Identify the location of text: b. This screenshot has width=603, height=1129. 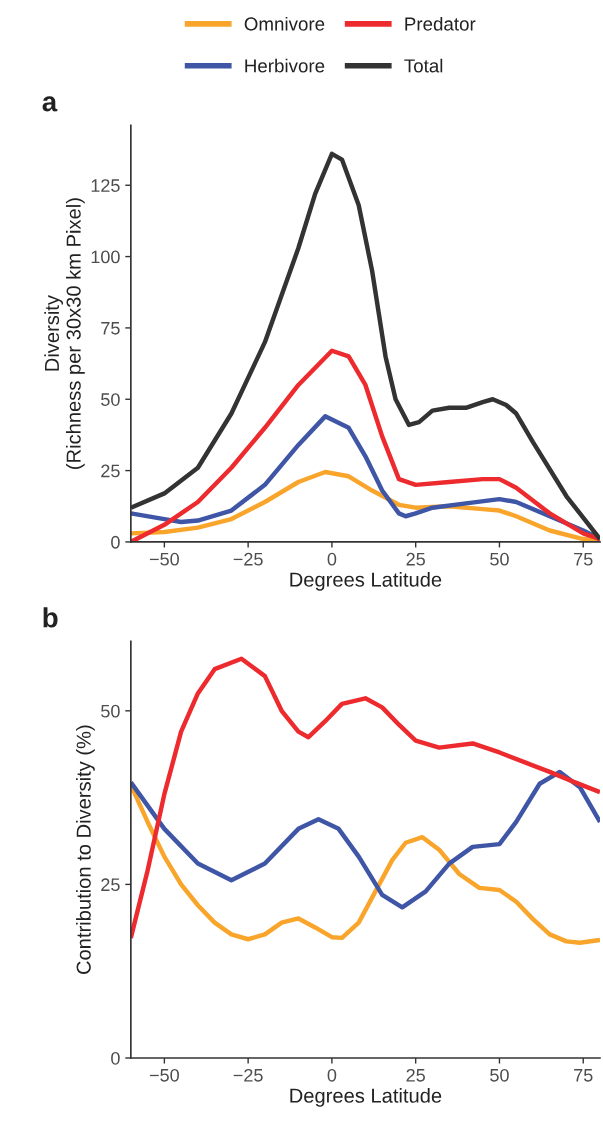
(50, 617).